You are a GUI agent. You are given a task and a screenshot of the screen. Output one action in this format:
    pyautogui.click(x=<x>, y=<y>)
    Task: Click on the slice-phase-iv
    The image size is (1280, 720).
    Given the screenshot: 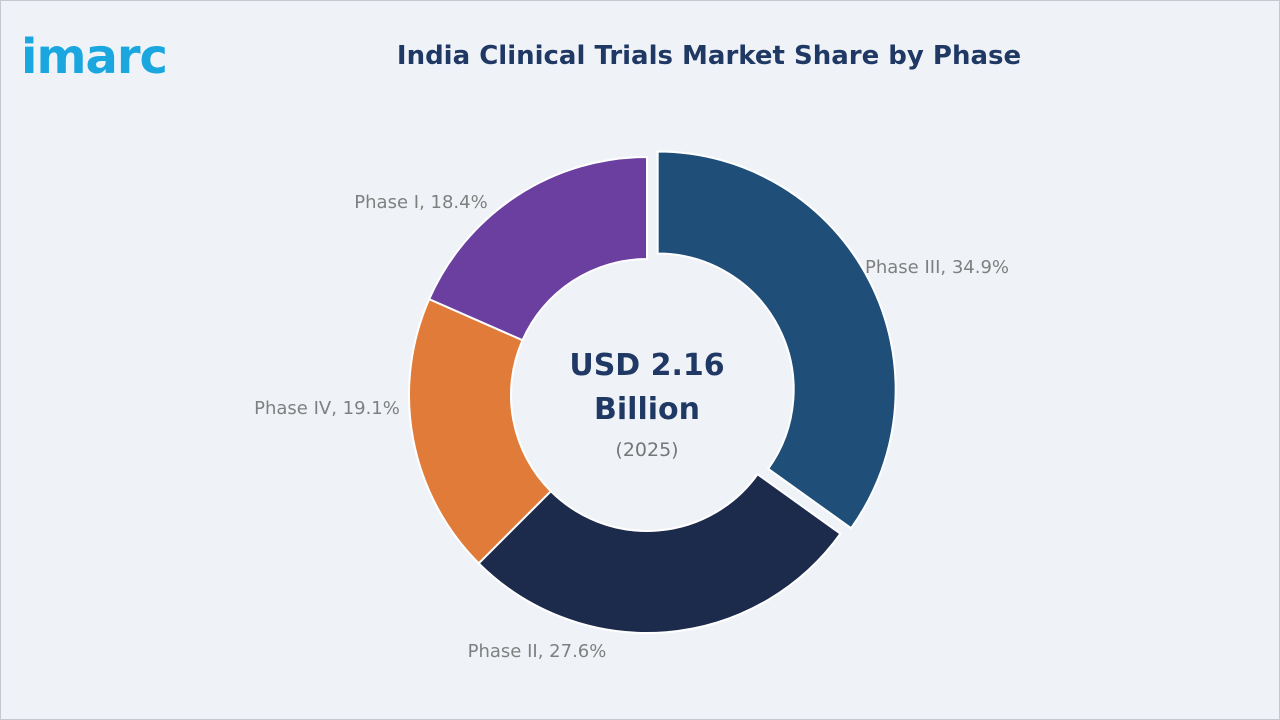 What is the action you would take?
    pyautogui.click(x=480, y=431)
    